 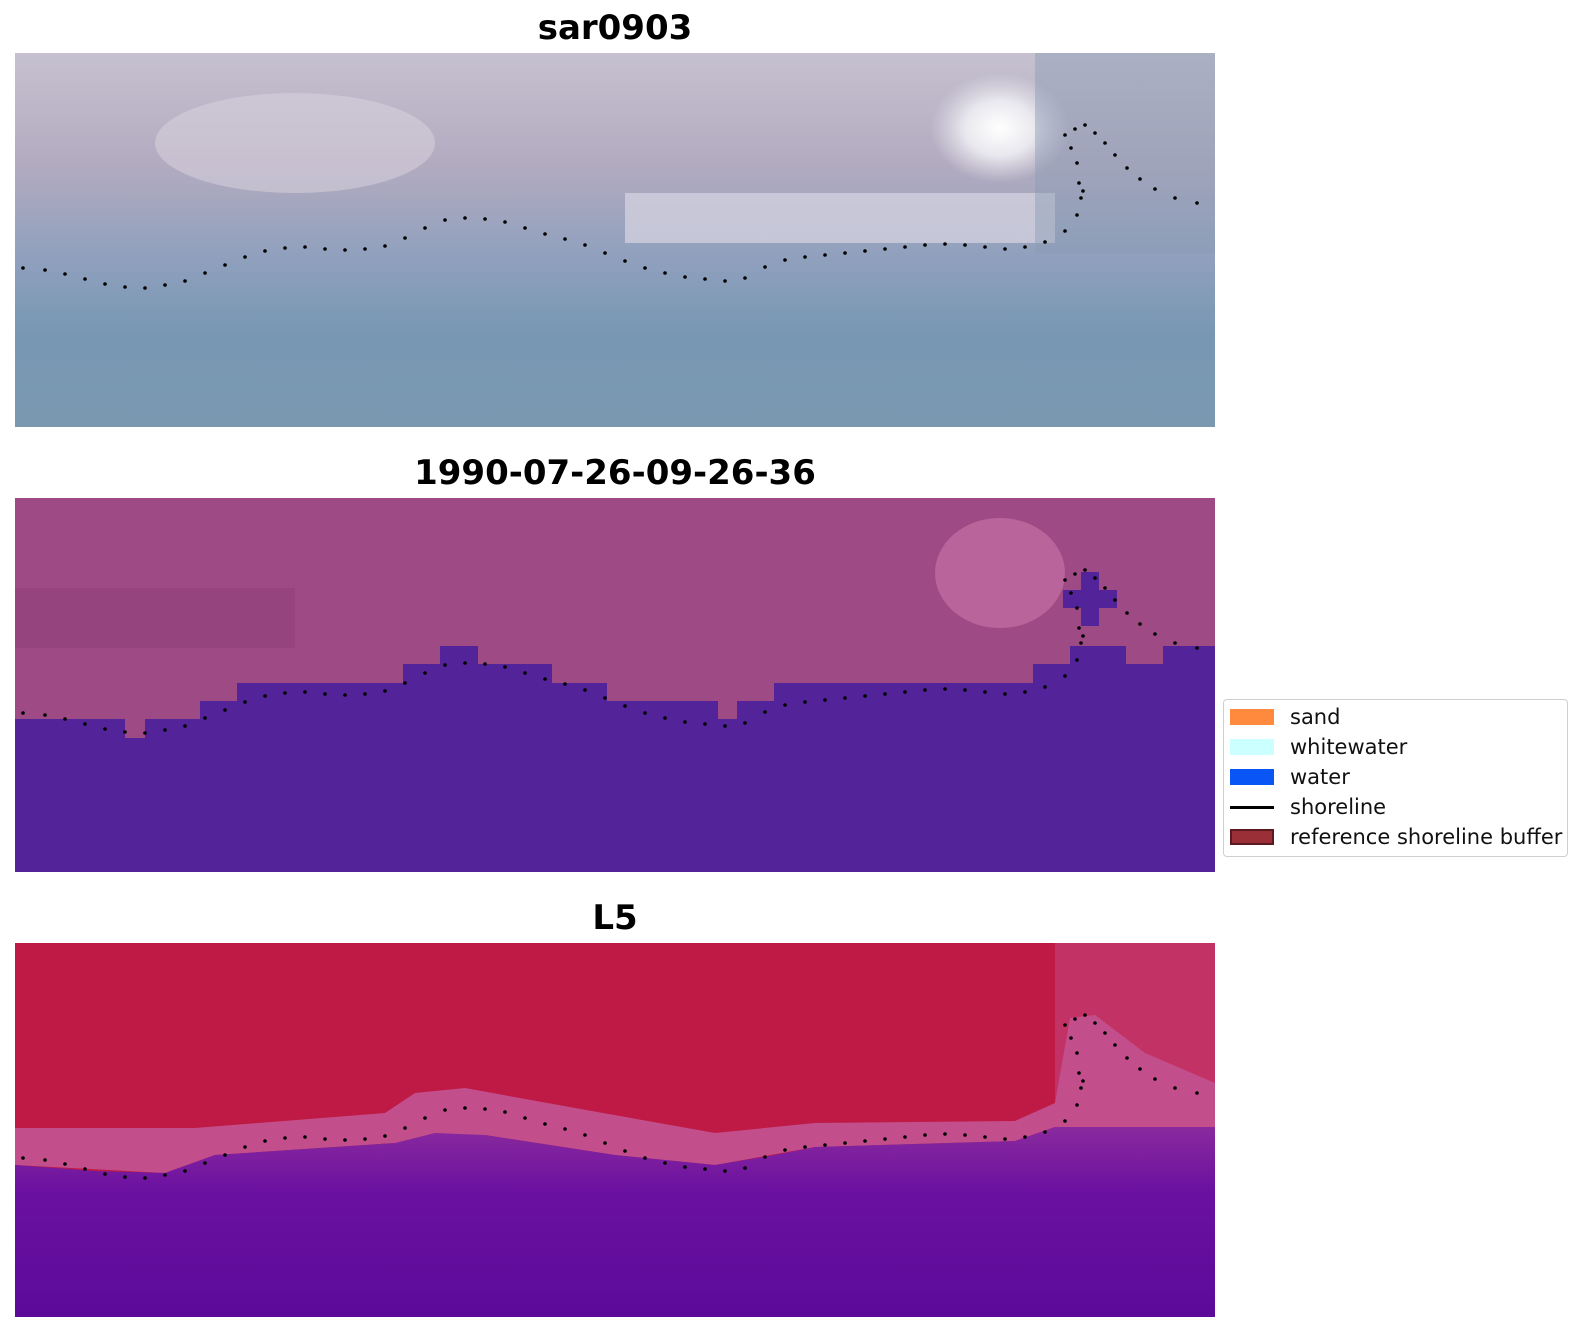 I want to click on legend-item-reference-buffer: reference shoreline buffer, so click(x=1396, y=837).